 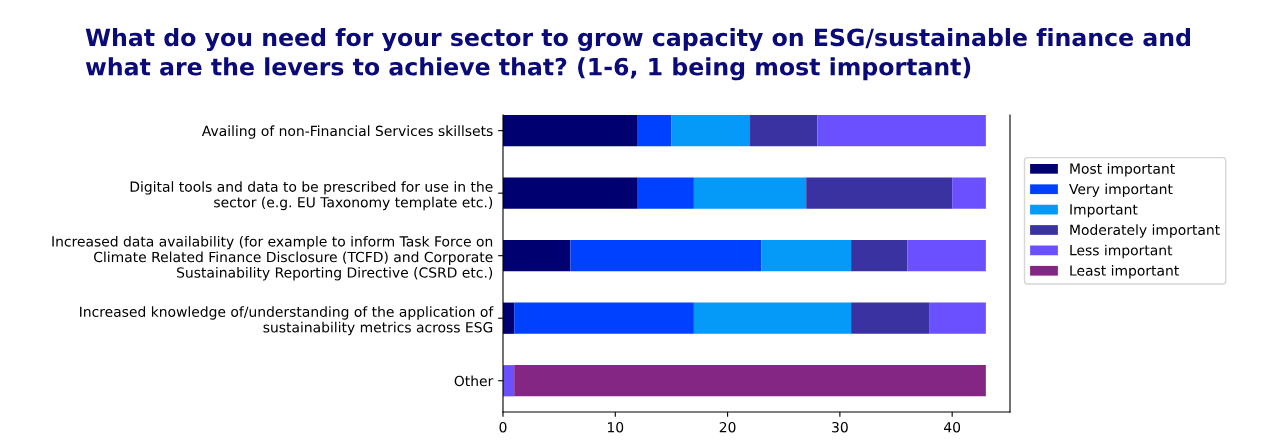 I want to click on x-tick-label: 20, so click(x=727, y=427).